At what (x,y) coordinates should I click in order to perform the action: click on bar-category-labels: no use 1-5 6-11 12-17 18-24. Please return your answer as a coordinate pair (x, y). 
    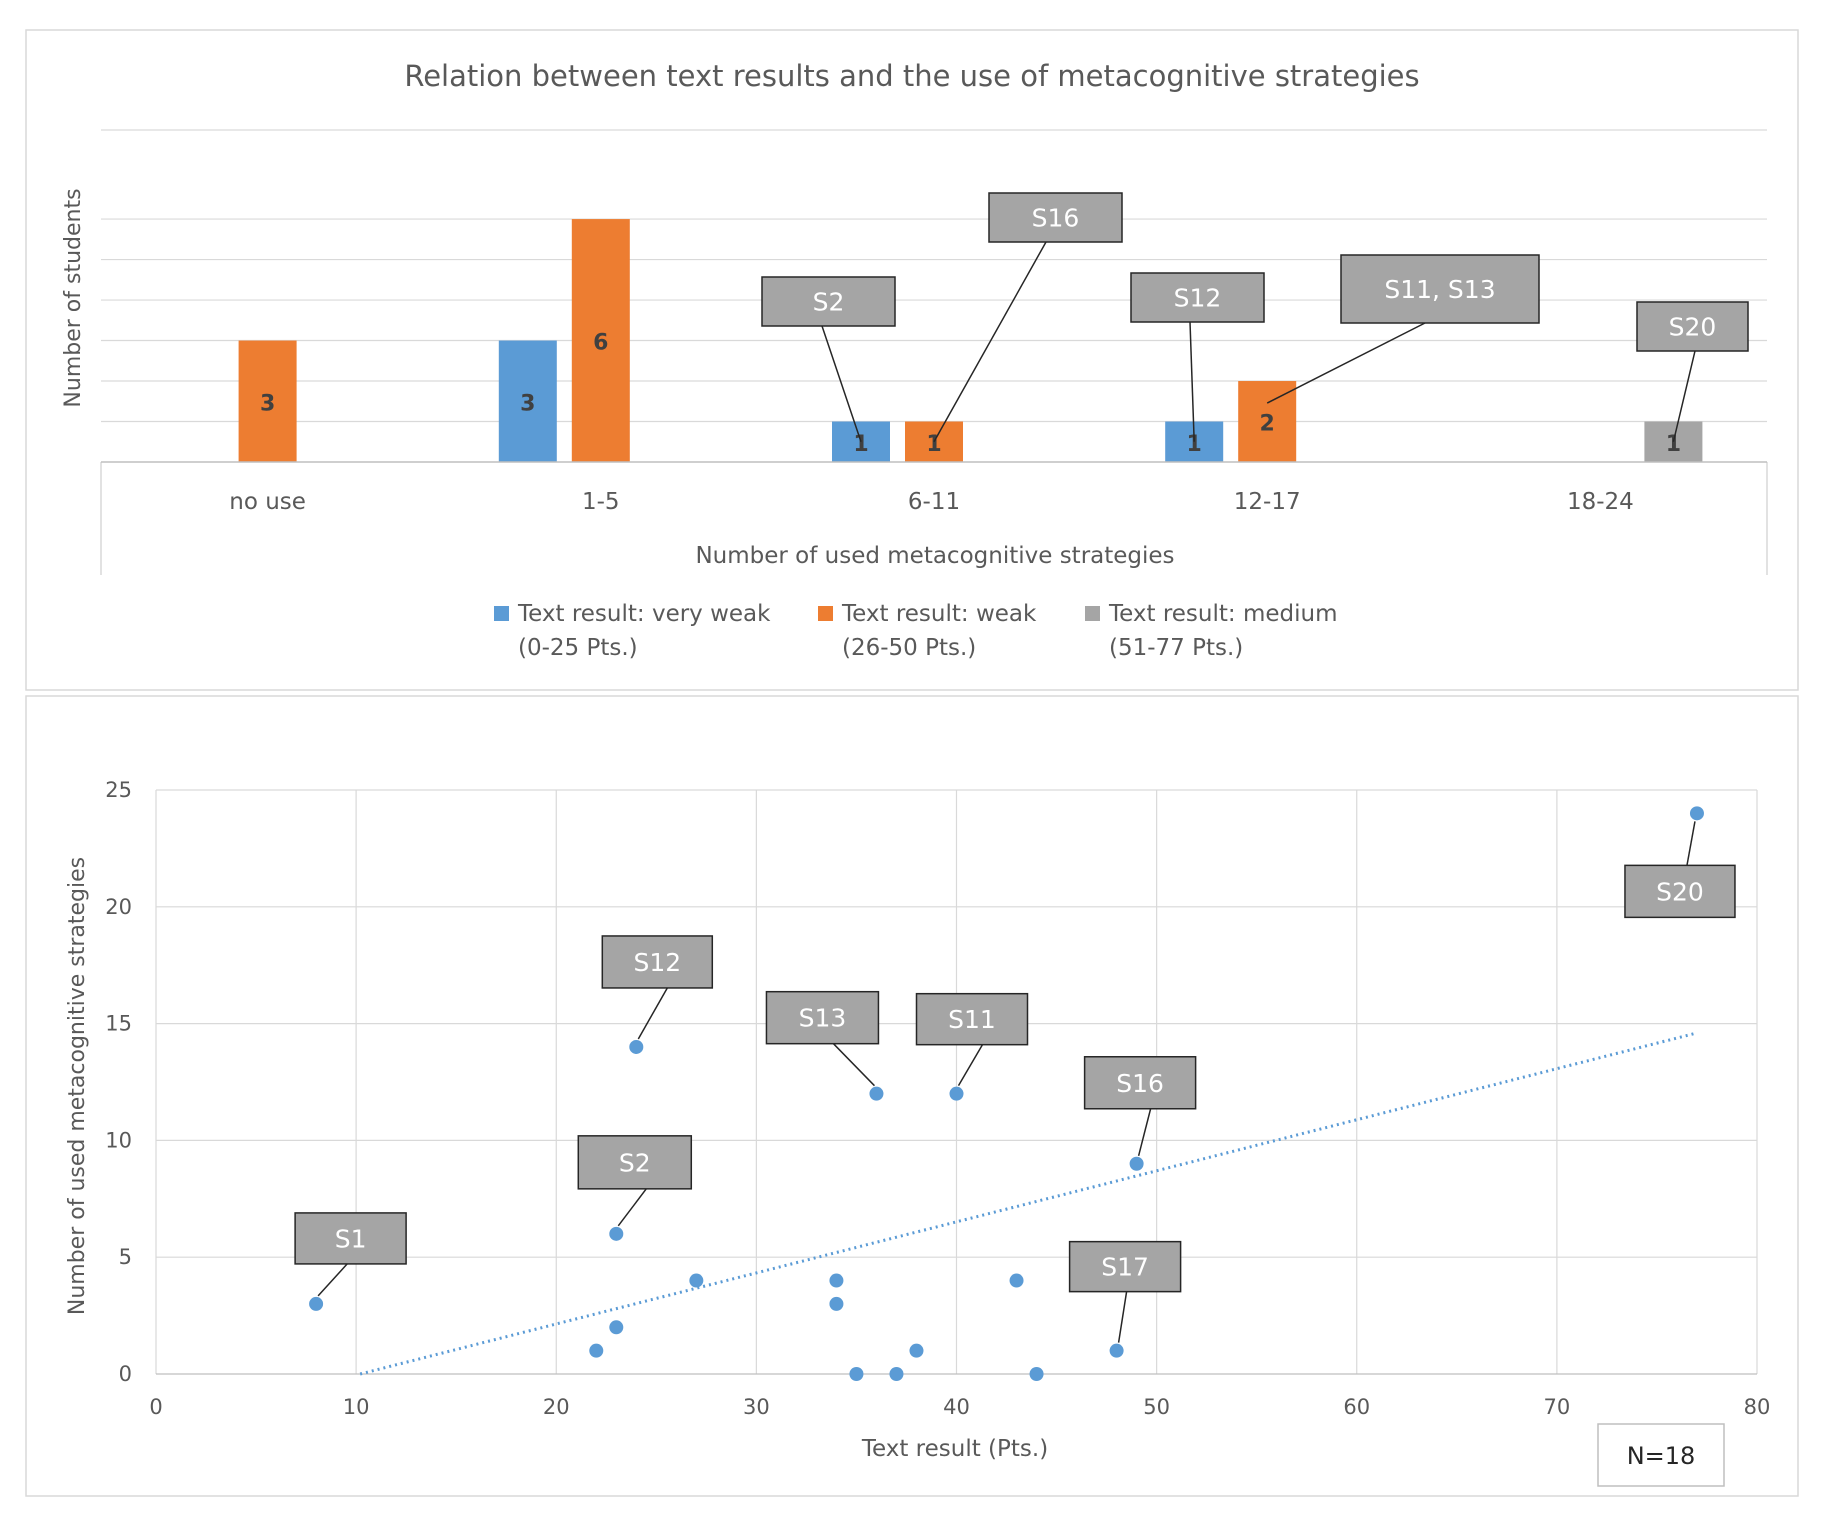
    Looking at the image, I should click on (931, 502).